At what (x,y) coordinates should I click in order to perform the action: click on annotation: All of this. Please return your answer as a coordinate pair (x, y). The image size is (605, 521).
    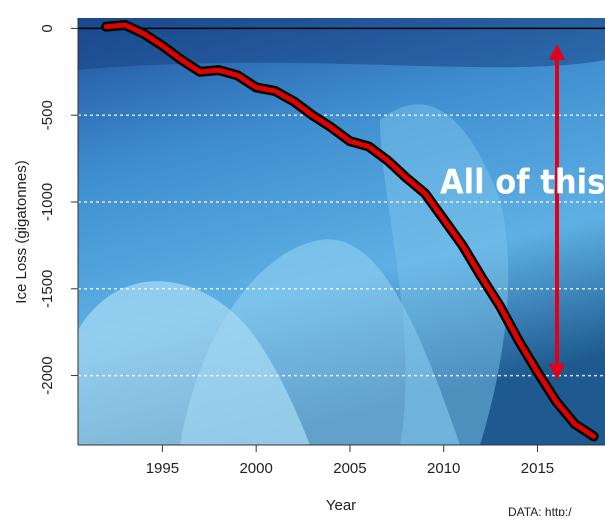
    Looking at the image, I should click on (522, 183).